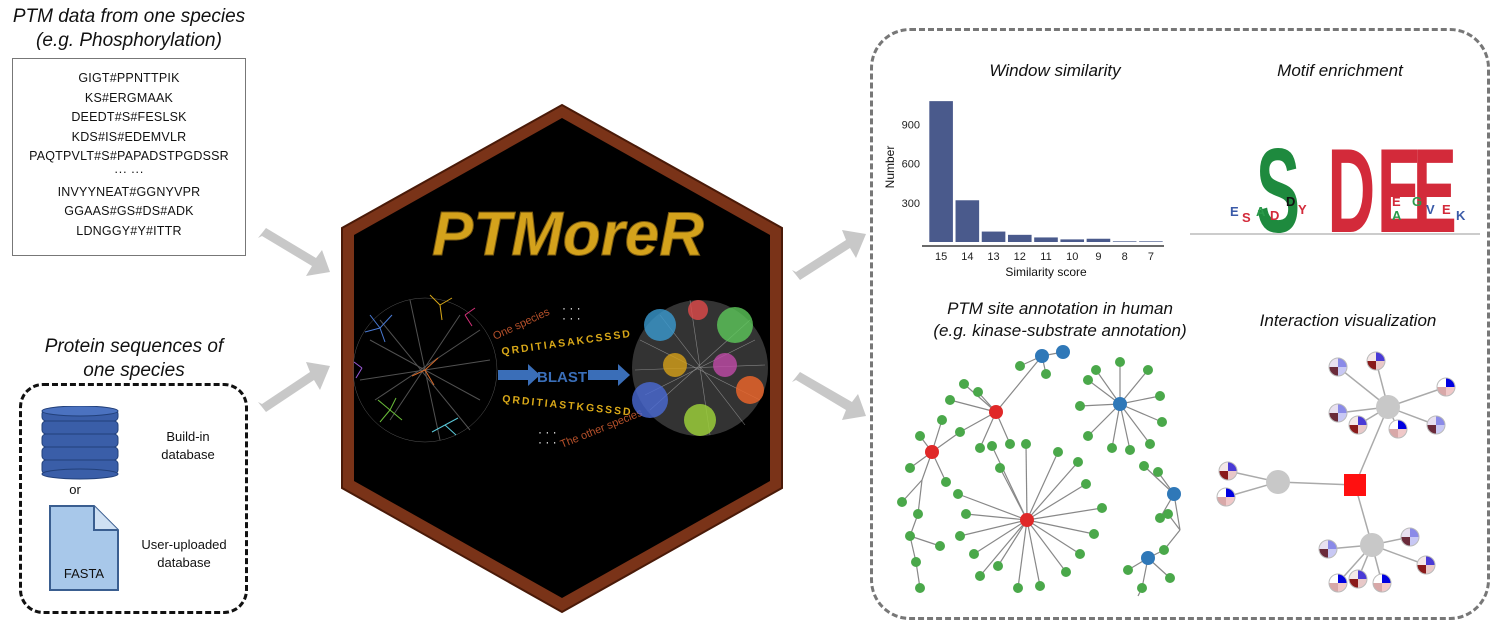 The height and width of the screenshot is (629, 1500). I want to click on build-in-db-label: Build-in database, so click(188, 446).